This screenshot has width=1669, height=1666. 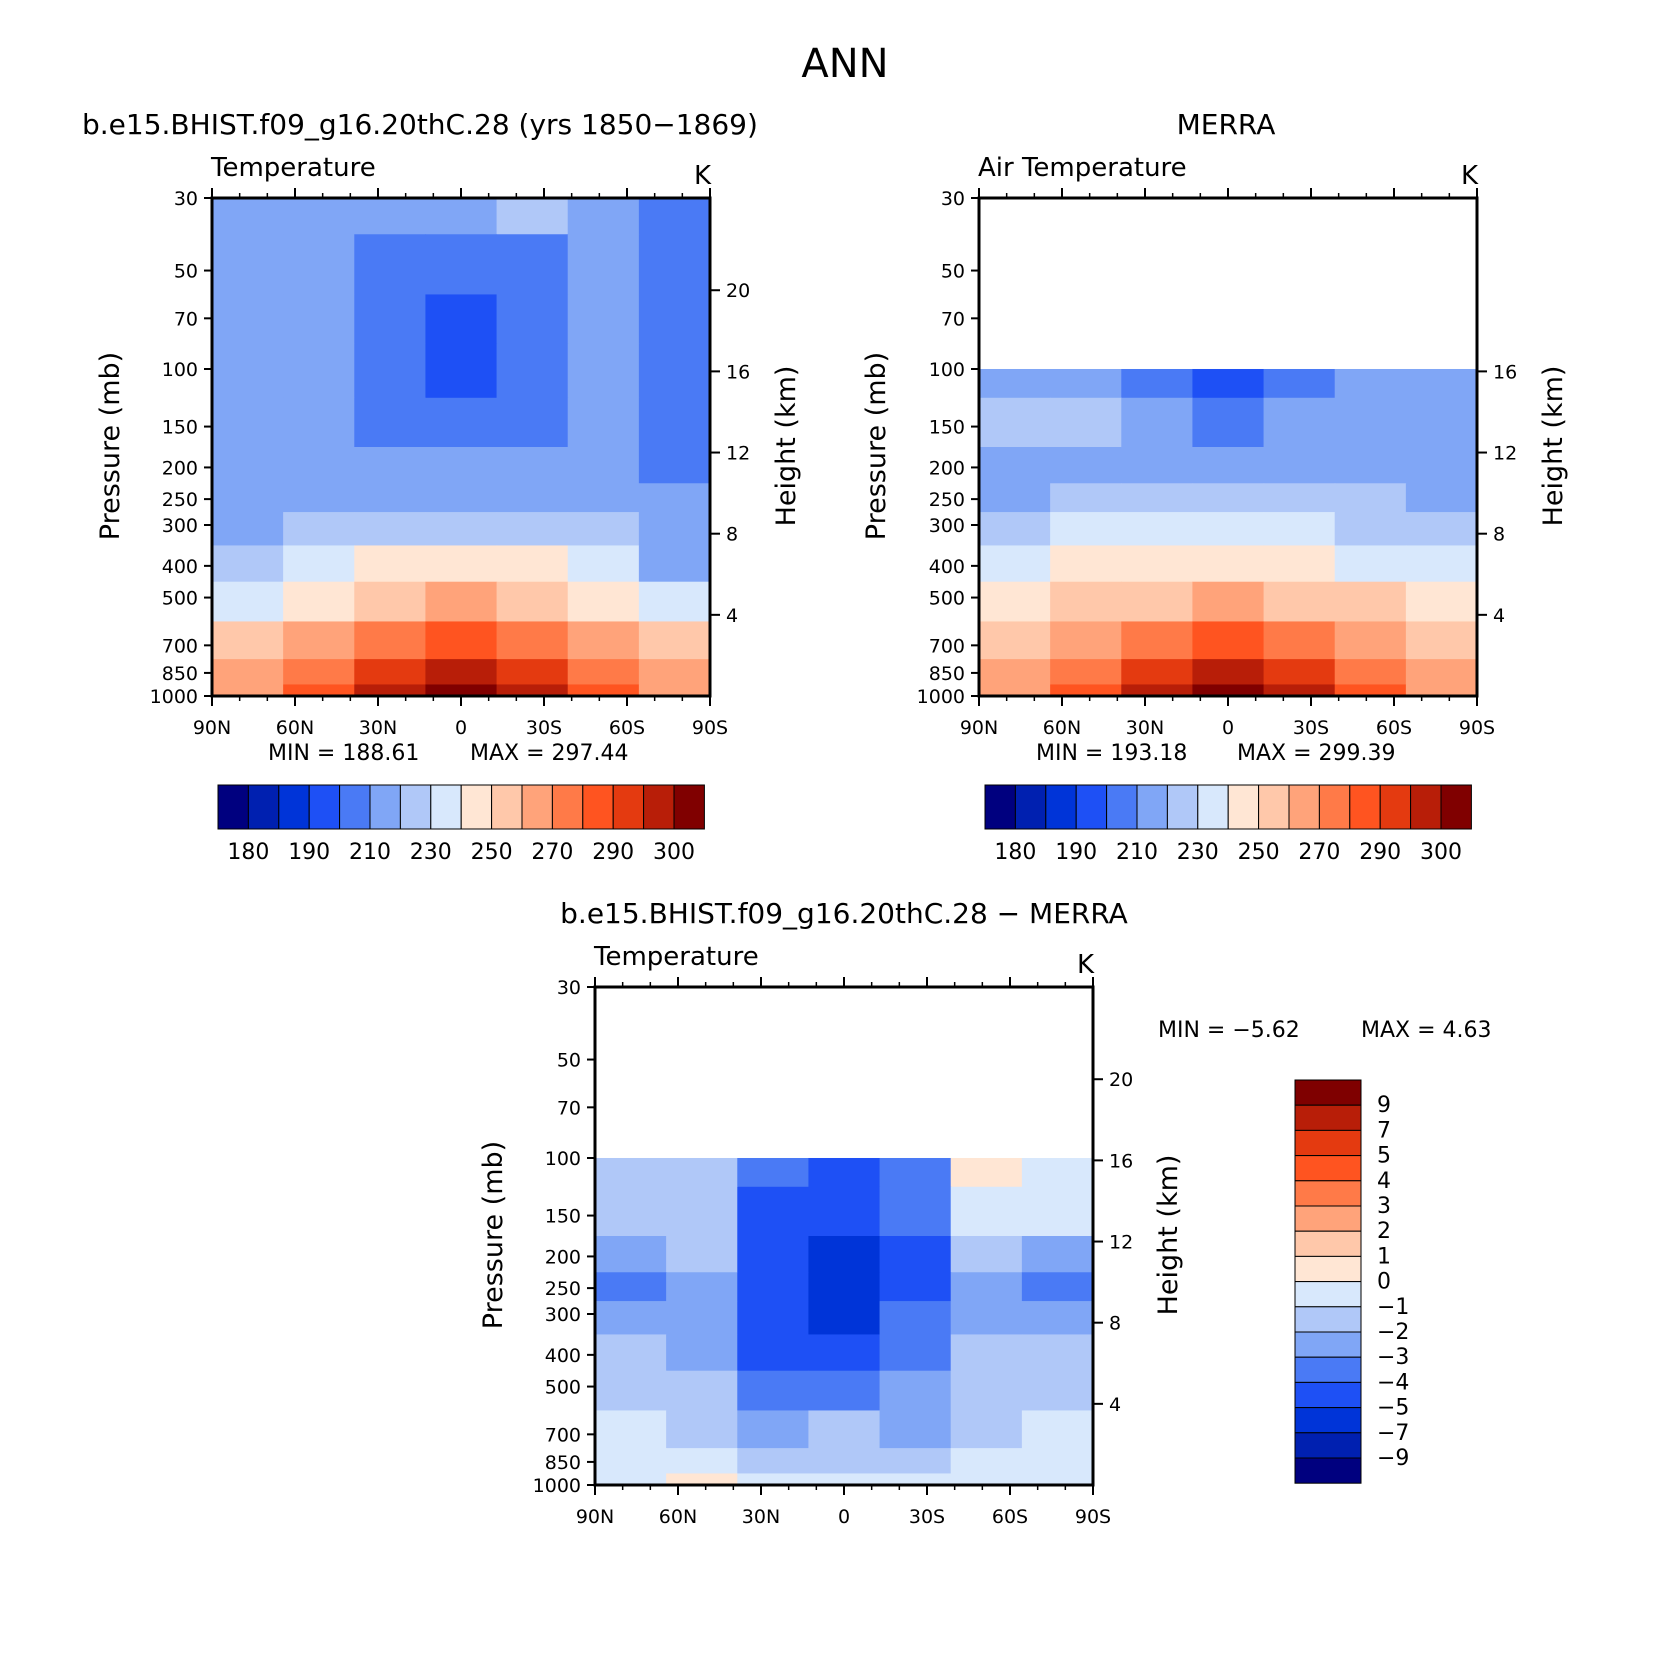 I want to click on panel-diff-max: MAX = 4.63, so click(x=1426, y=1030).